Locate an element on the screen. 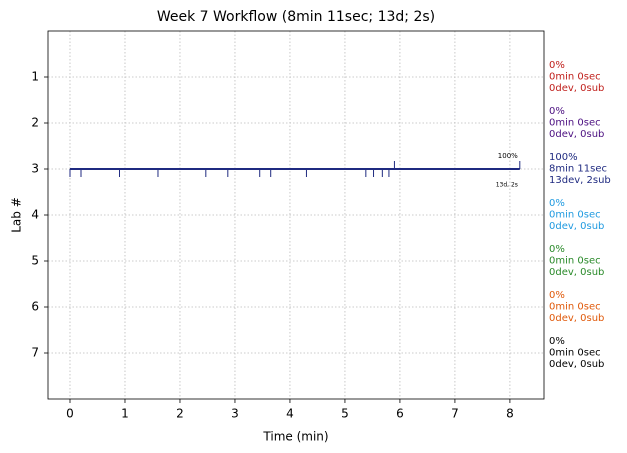 This screenshot has height=453, width=627. x-tick-label: 3 is located at coordinates (235, 414).